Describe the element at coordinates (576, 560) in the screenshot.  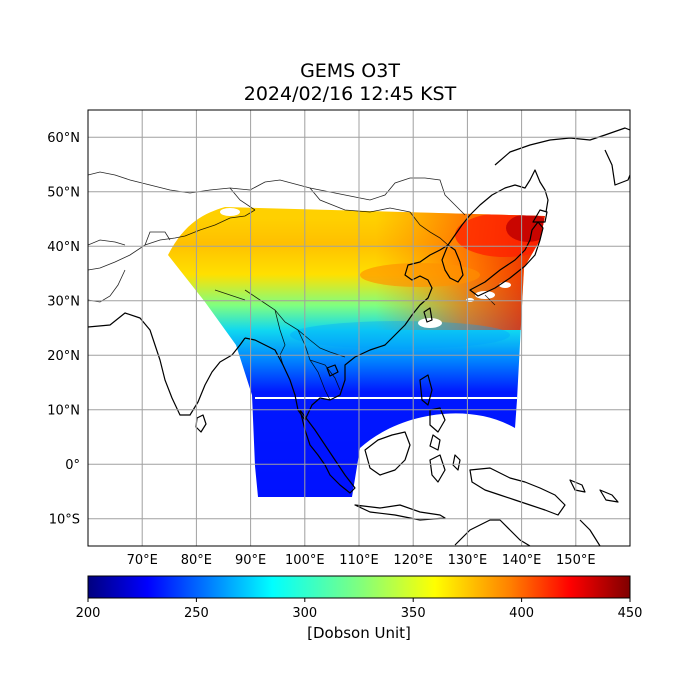
I see `lon-tick-label: 150°E` at that location.